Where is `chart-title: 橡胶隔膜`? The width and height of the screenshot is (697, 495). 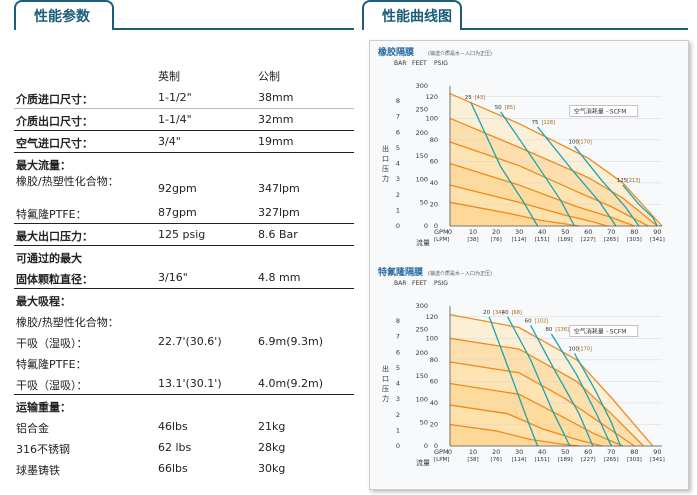 chart-title: 橡胶隔膜 is located at coordinates (396, 52).